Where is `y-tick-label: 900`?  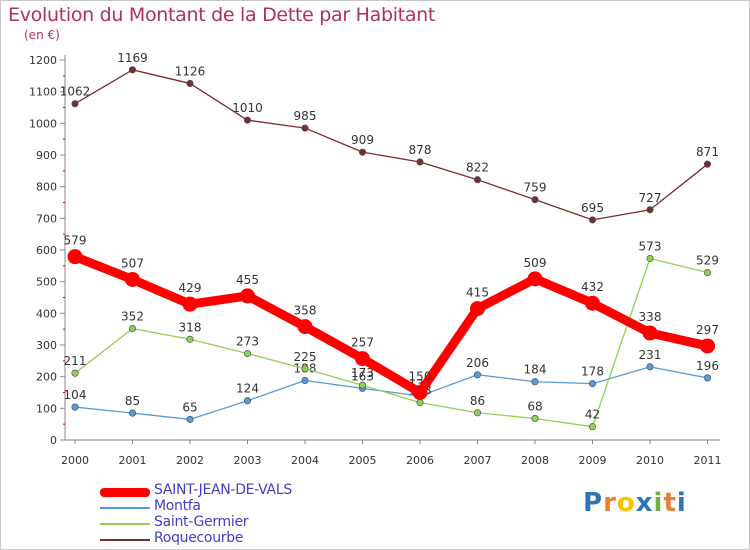 y-tick-label: 900 is located at coordinates (46, 155).